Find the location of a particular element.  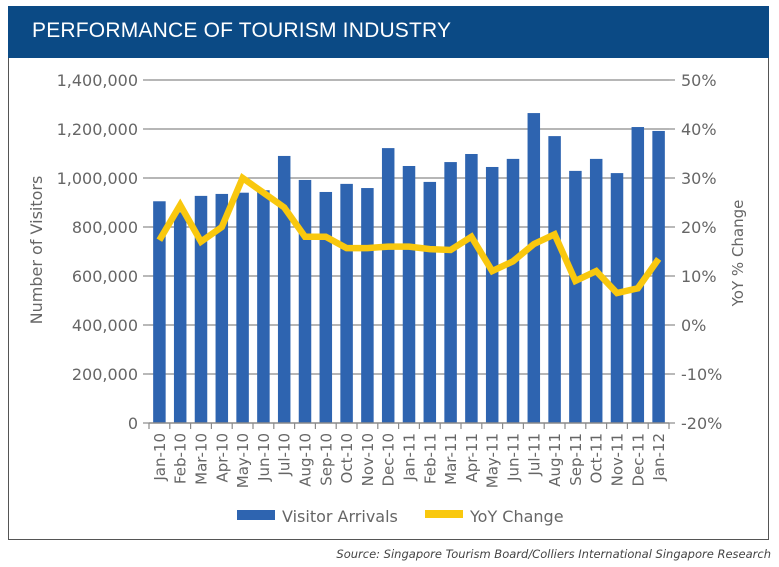

legend-swatch-visitor-arrivals is located at coordinates (256, 515).